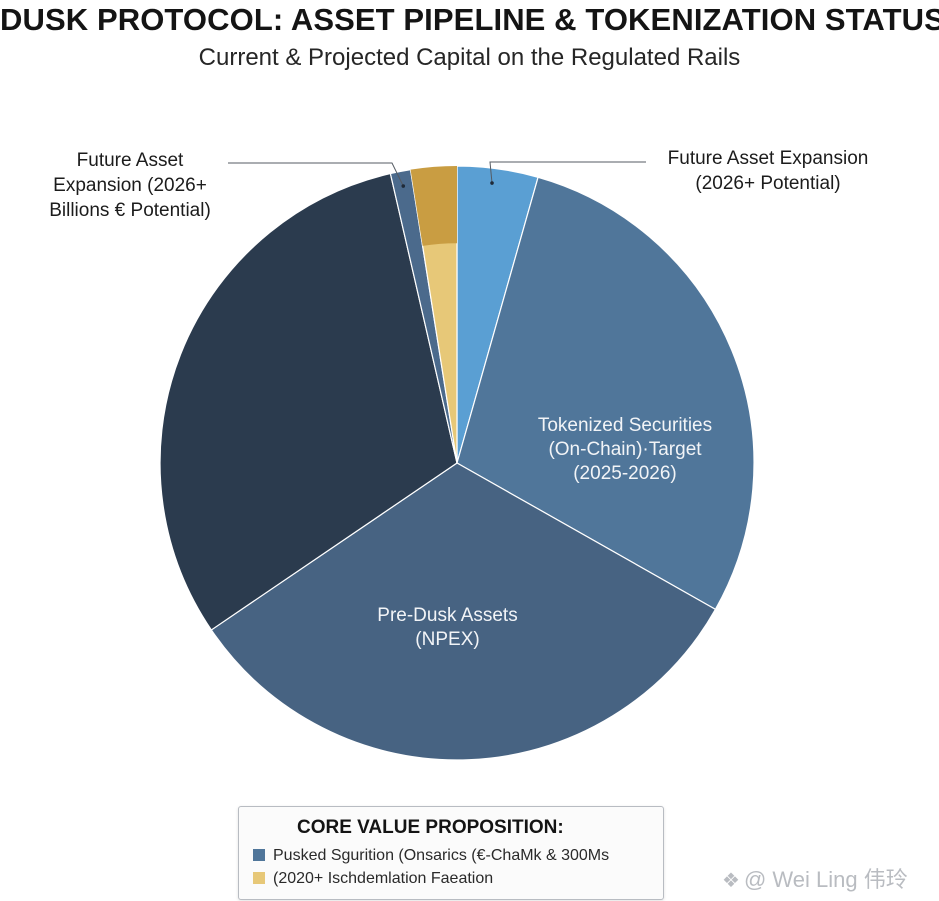 This screenshot has height=901, width=939. I want to click on leader-dot-left, so click(403, 186).